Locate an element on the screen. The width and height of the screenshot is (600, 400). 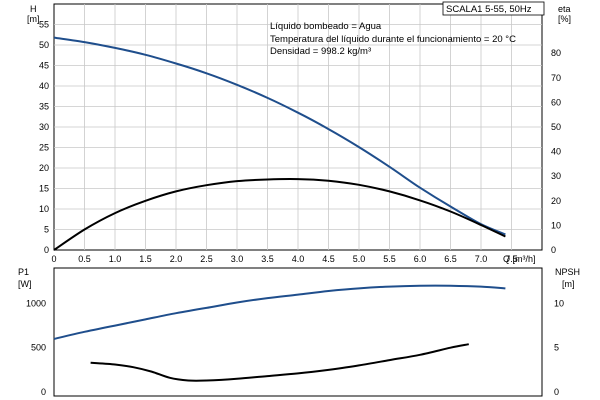
npsh-tick-label: 5 is located at coordinates (556, 348).